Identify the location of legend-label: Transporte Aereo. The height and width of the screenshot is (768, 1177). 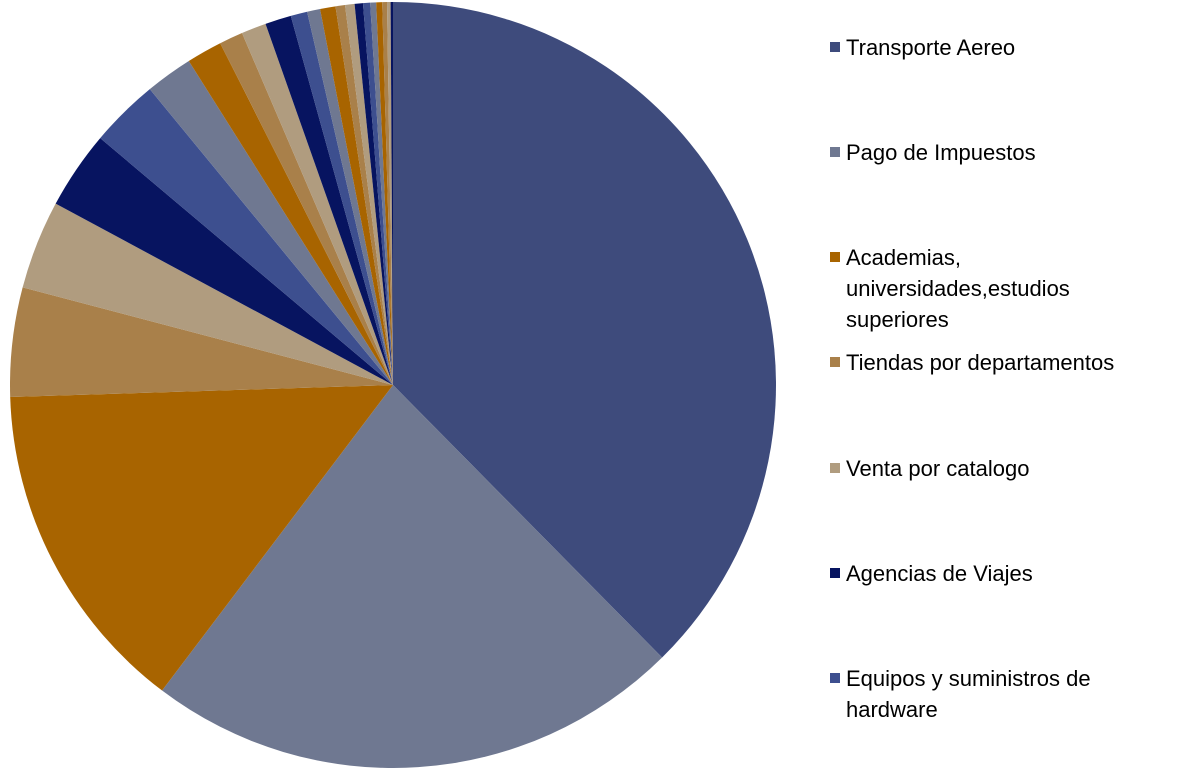
(931, 47).